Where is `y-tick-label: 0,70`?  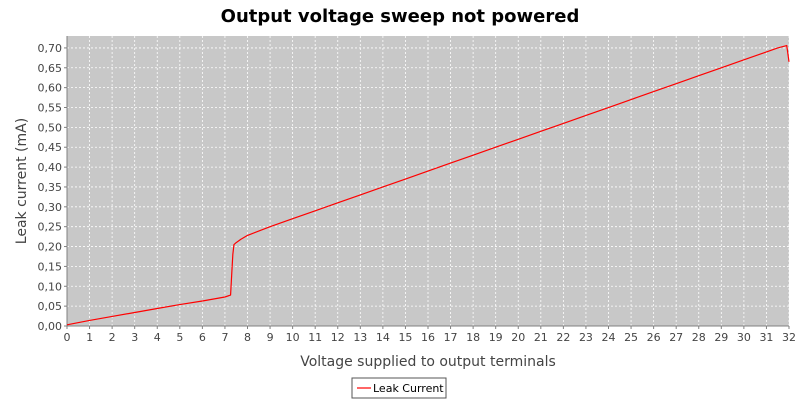 y-tick-label: 0,70 is located at coordinates (50, 48).